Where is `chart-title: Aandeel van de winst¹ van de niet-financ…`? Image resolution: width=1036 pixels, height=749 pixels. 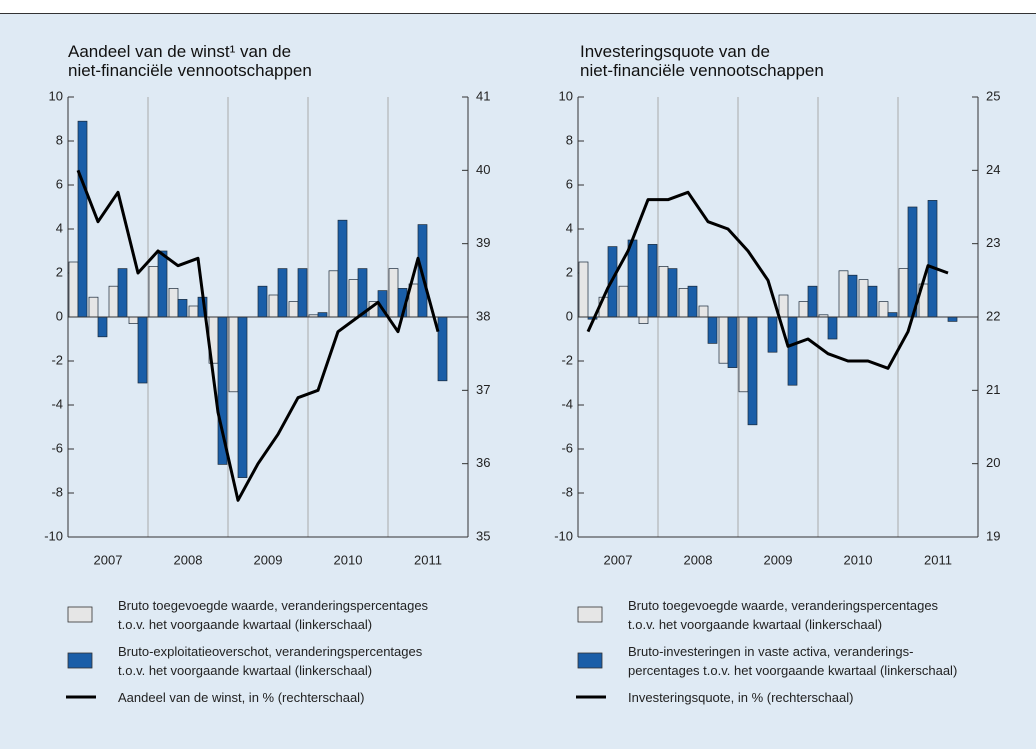
chart-title: Aandeel van de winst¹ van de niet-financ… is located at coordinates (190, 61).